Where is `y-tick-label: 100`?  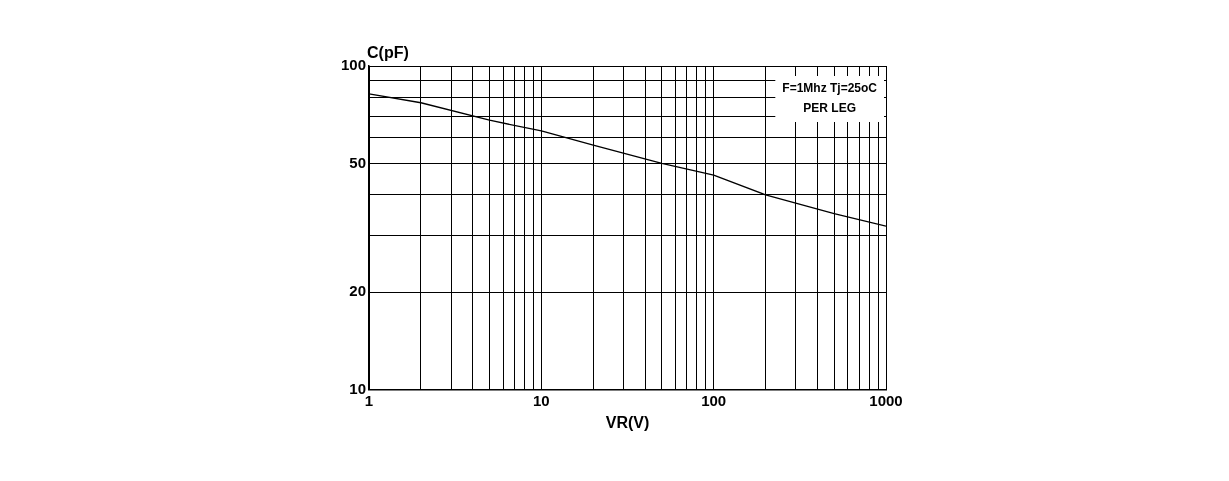
y-tick-label: 100 is located at coordinates (354, 65).